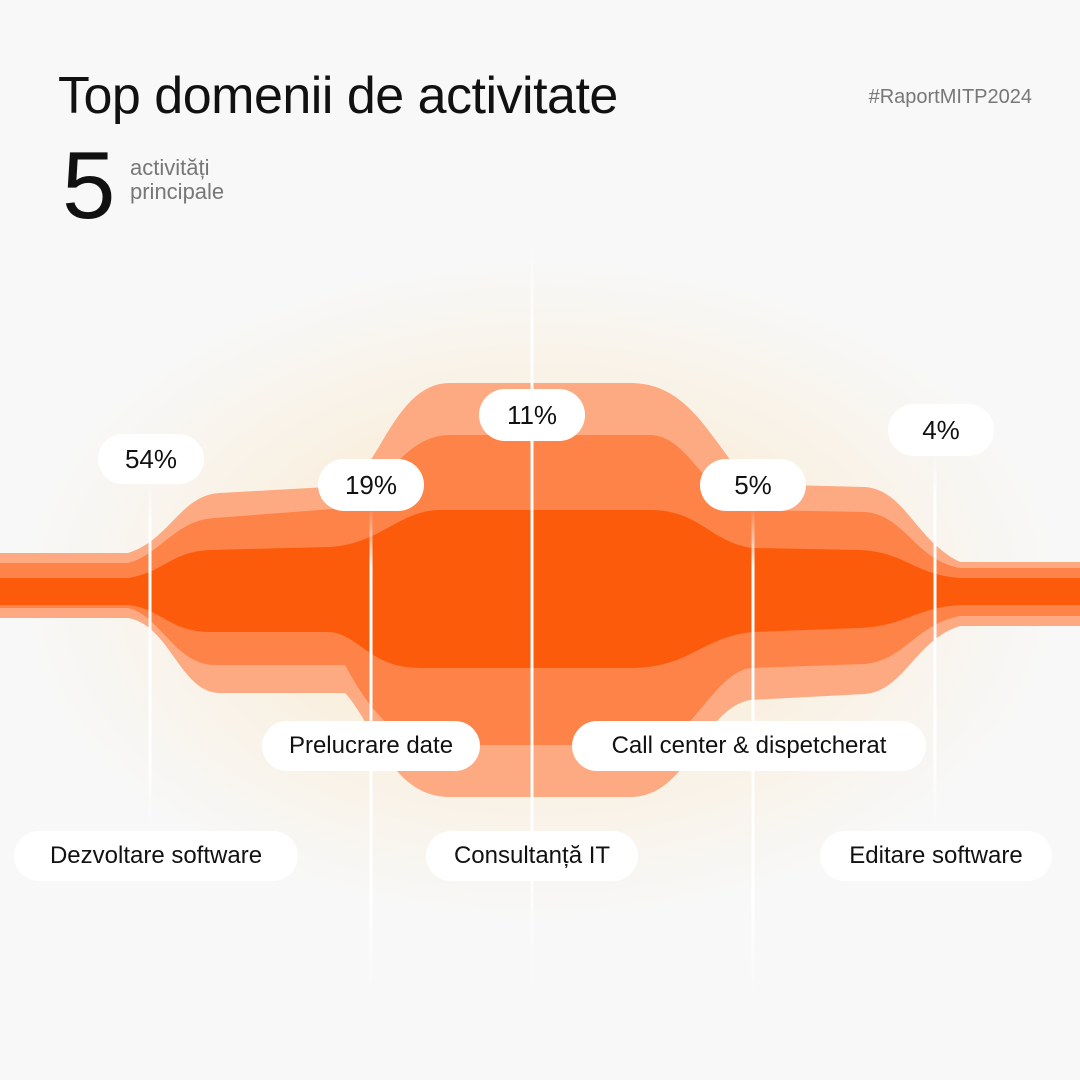  I want to click on page-title: Top domenii de activitate, so click(338, 96).